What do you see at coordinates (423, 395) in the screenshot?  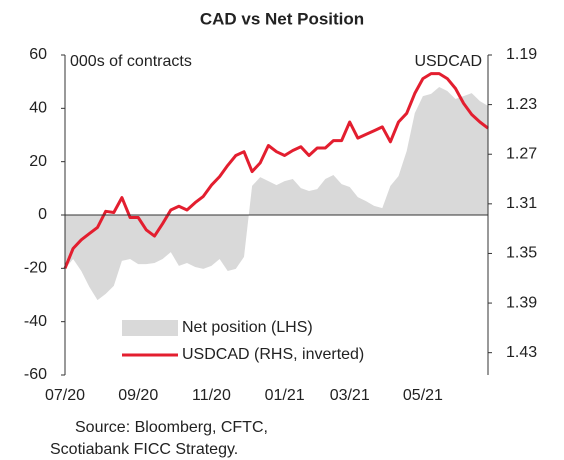 I see `x-tick-label: 05/21` at bounding box center [423, 395].